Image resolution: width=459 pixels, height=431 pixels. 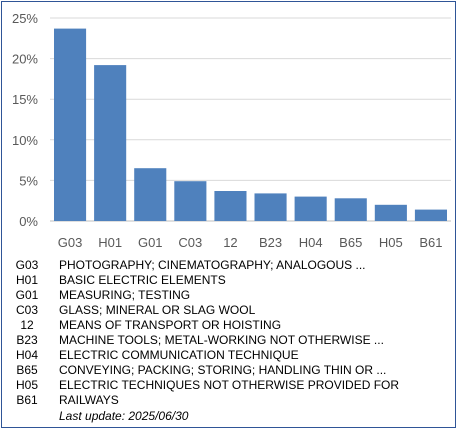 What do you see at coordinates (190, 201) in the screenshot?
I see `bar-C03` at bounding box center [190, 201].